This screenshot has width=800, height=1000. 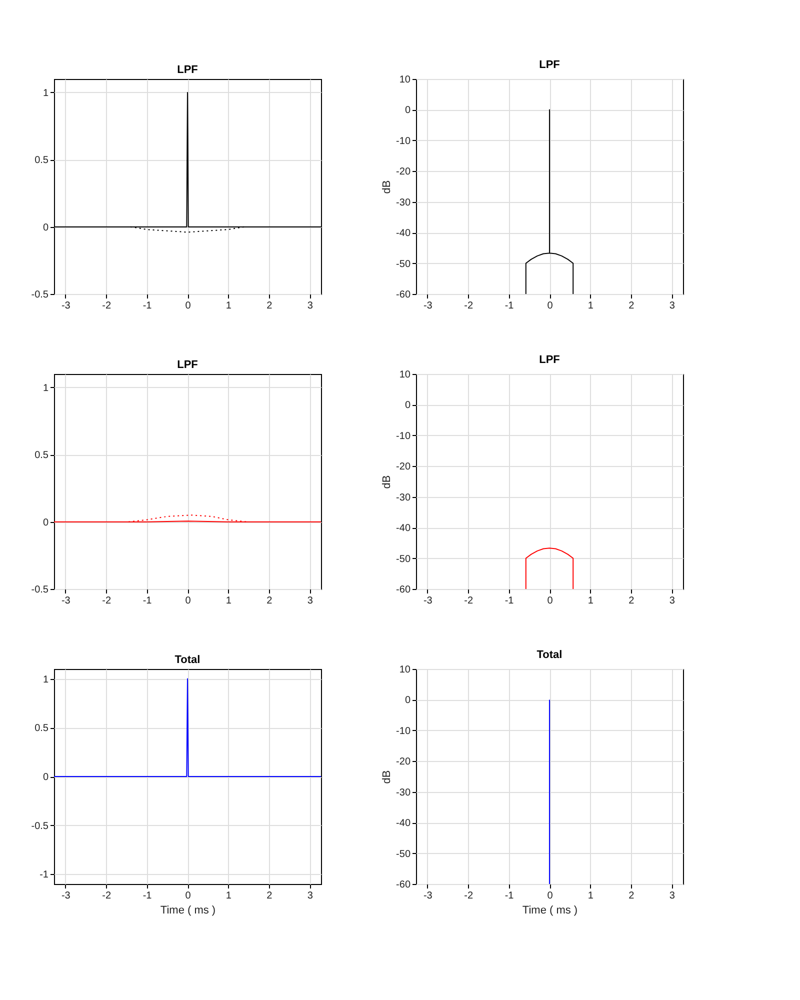 What do you see at coordinates (44, 875) in the screenshot?
I see `y-tick-label: -1` at bounding box center [44, 875].